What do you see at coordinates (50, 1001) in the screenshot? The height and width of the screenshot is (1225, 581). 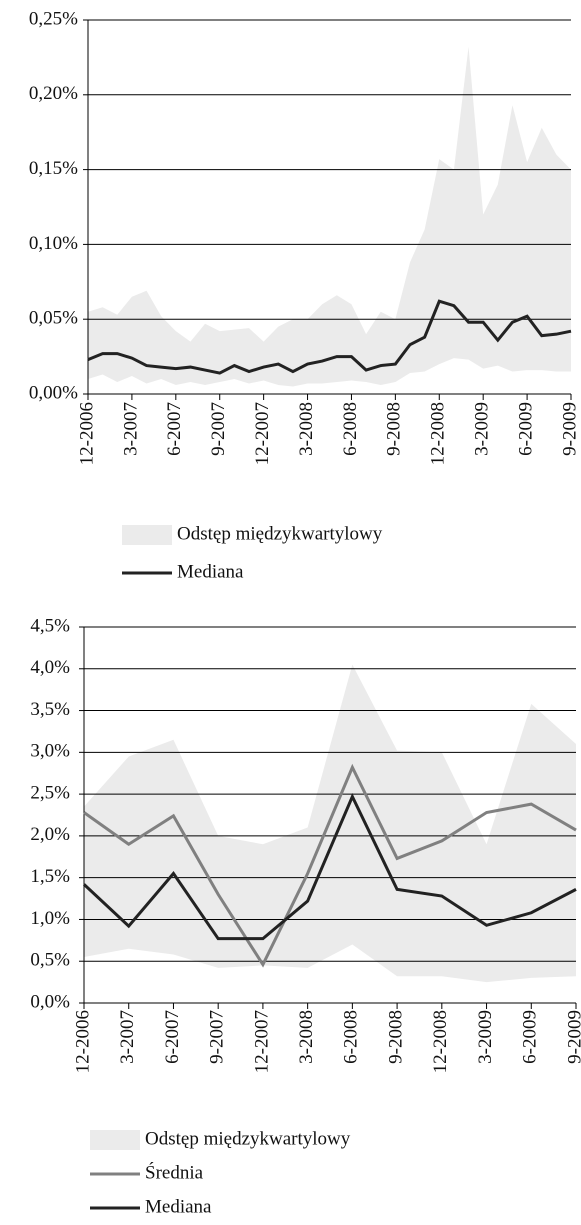 I see `y-tick-label: 0,0%` at bounding box center [50, 1001].